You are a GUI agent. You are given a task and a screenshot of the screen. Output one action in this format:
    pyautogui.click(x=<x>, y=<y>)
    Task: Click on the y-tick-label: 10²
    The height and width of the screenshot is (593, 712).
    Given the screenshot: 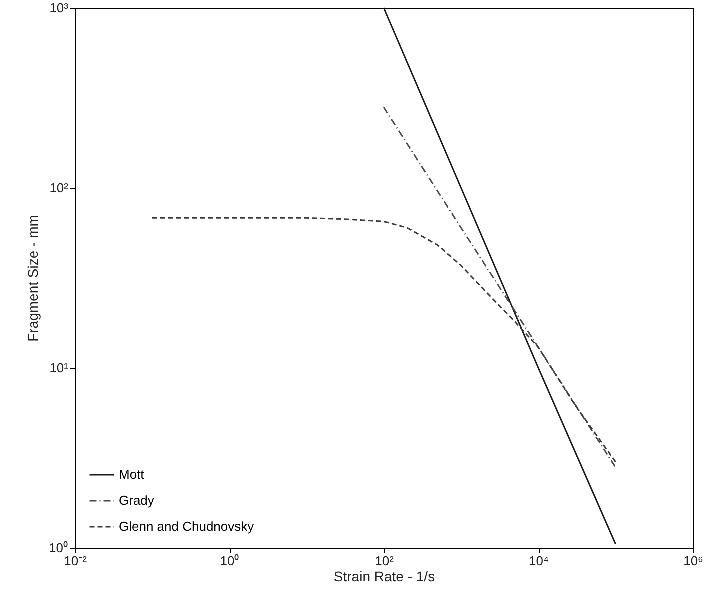 What is the action you would take?
    pyautogui.click(x=60, y=188)
    